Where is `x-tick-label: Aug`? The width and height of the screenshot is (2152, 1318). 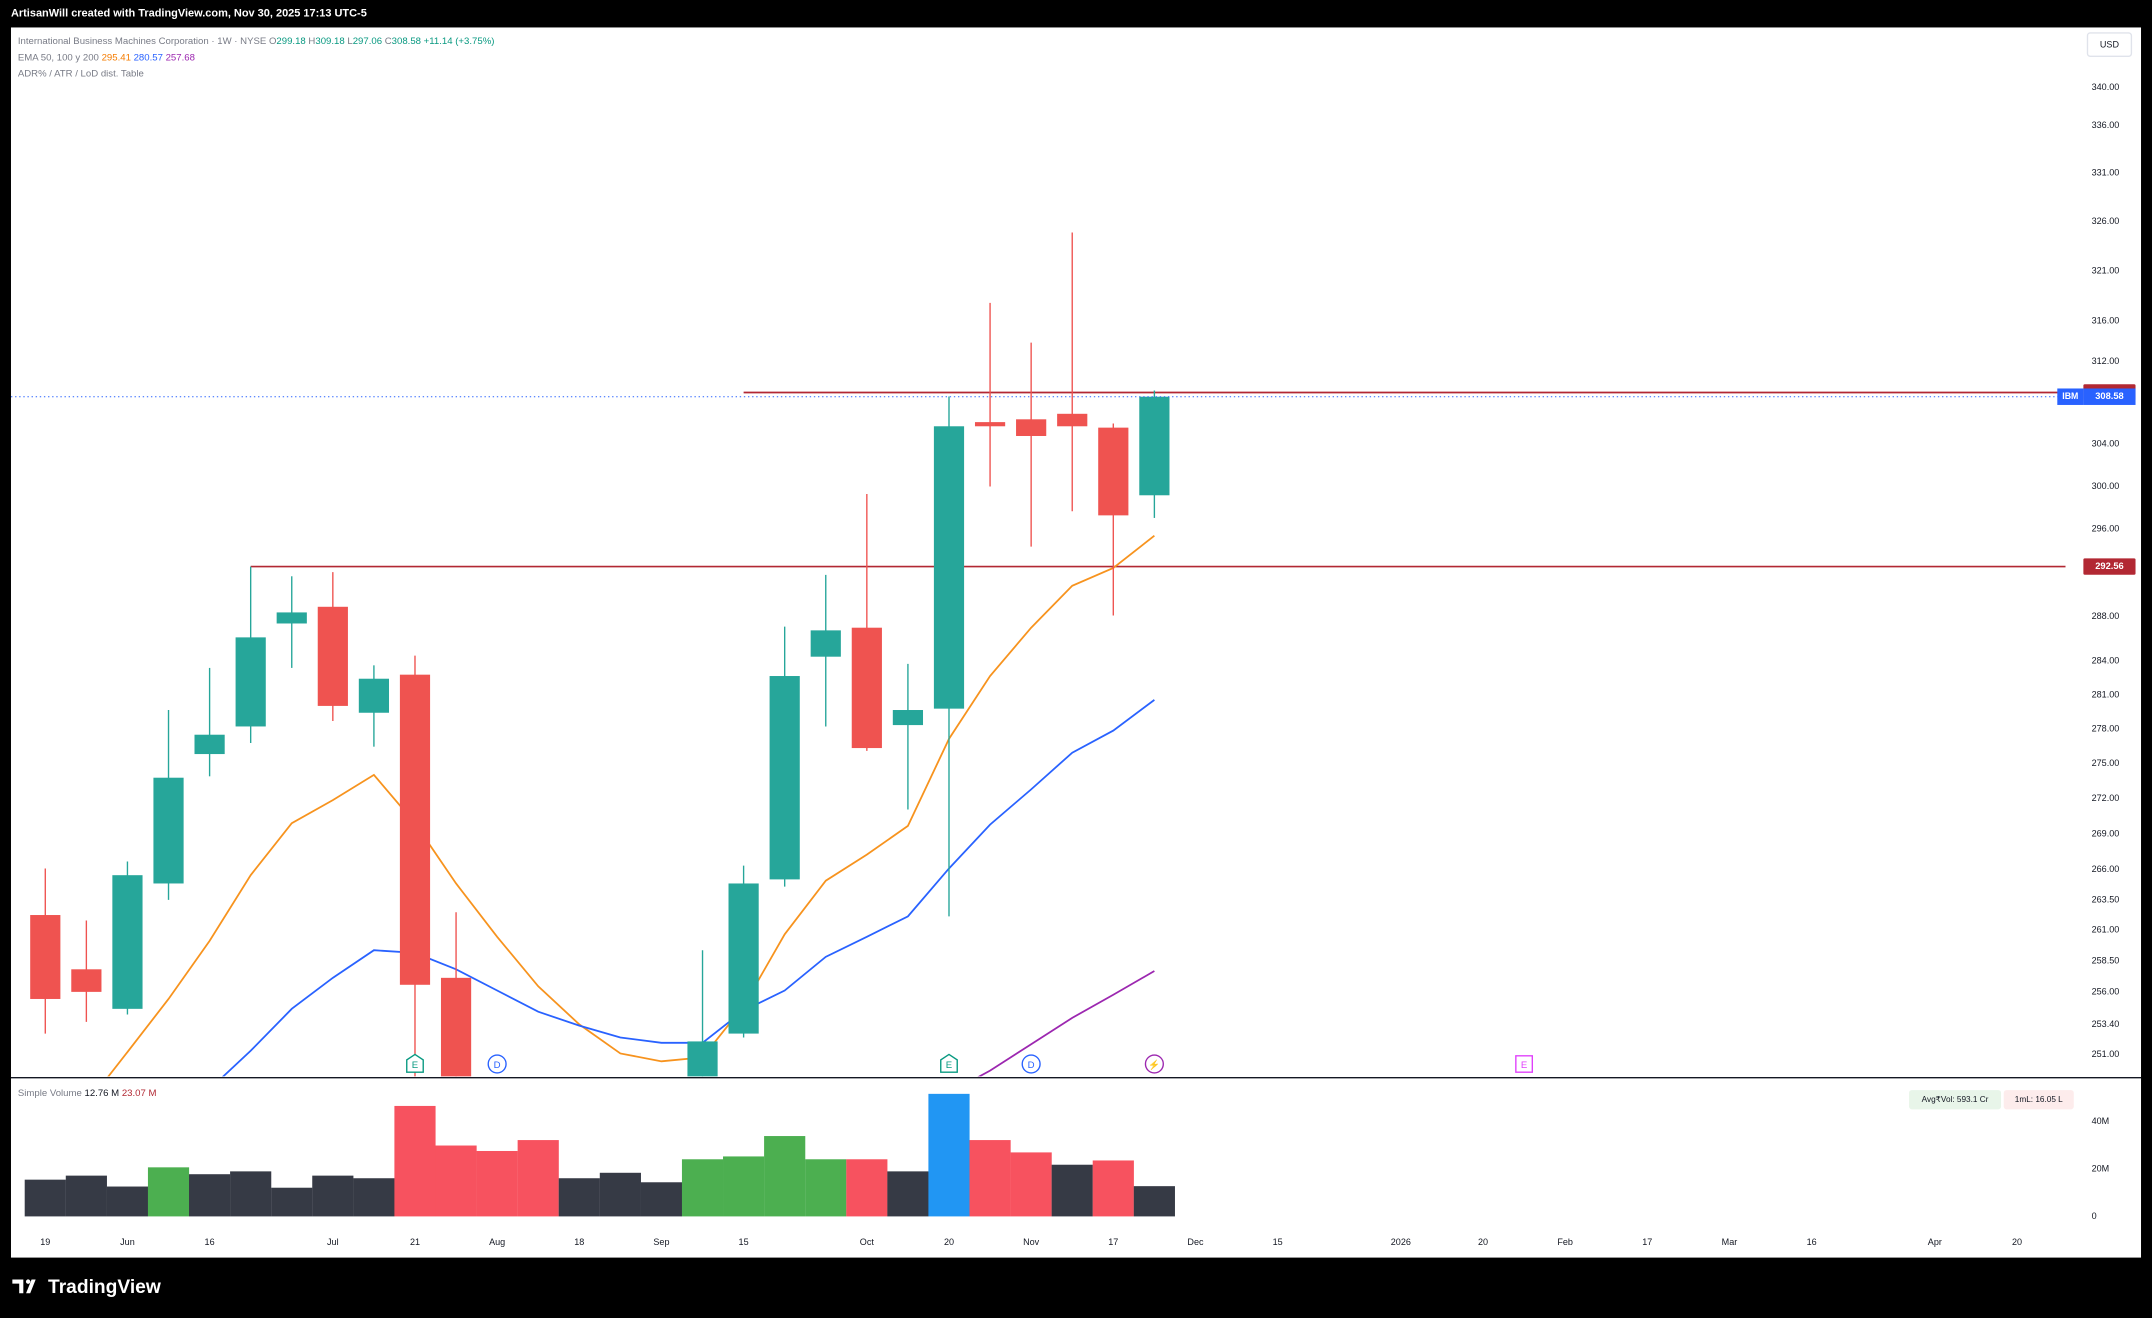 x-tick-label: Aug is located at coordinates (497, 1242).